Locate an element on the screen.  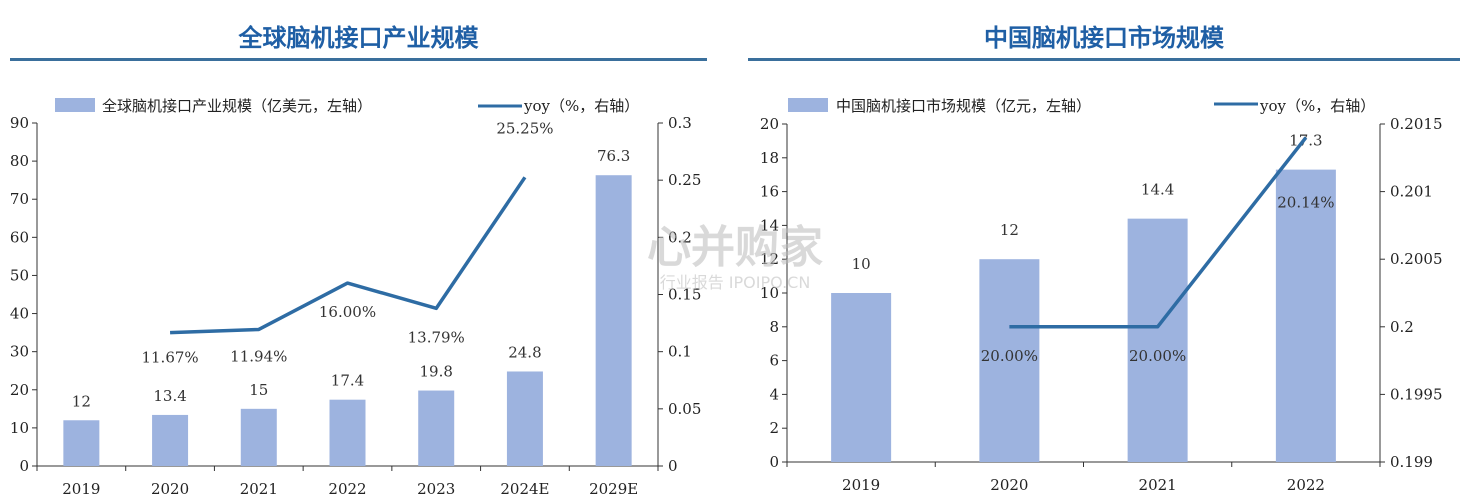
left-chart-bar-2029E is located at coordinates (613, 320).